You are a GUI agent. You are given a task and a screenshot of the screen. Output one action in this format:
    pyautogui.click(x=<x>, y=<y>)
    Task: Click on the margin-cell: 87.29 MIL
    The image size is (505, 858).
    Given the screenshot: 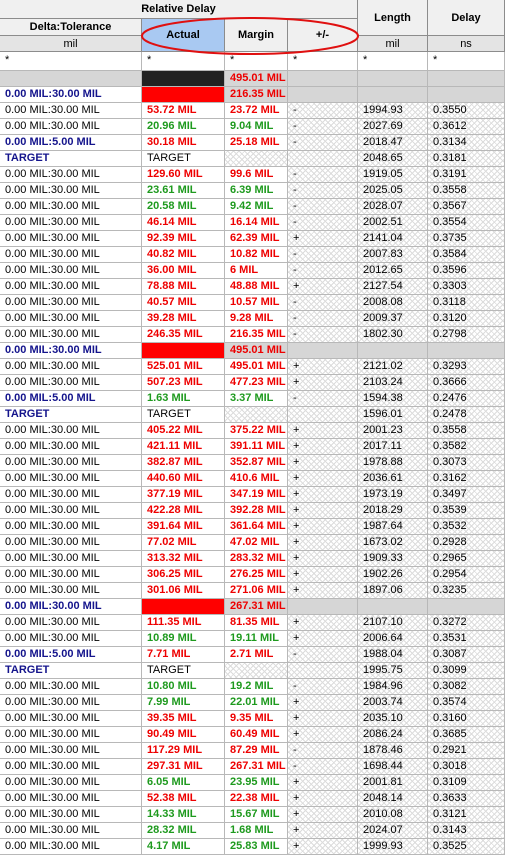 What is the action you would take?
    pyautogui.click(x=256, y=751)
    